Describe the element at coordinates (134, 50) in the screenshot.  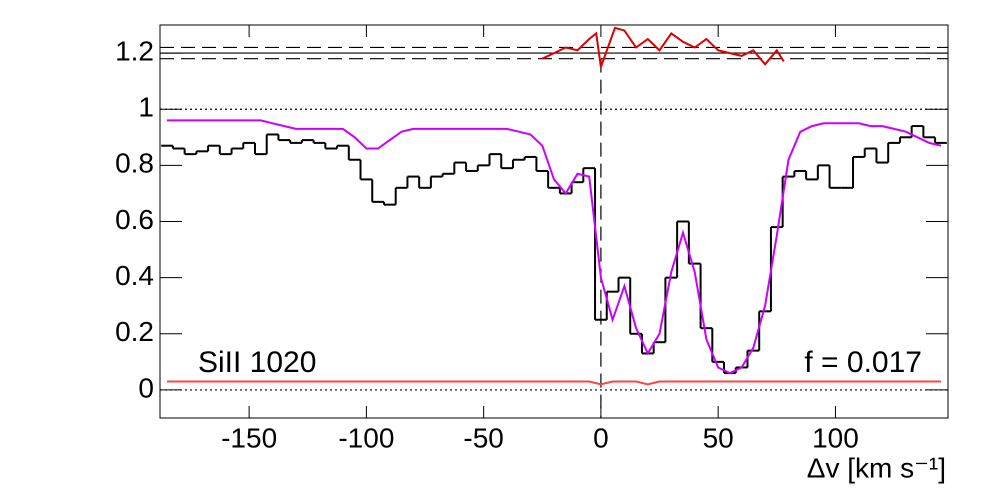
I see `y-tick-label: 1.2` at that location.